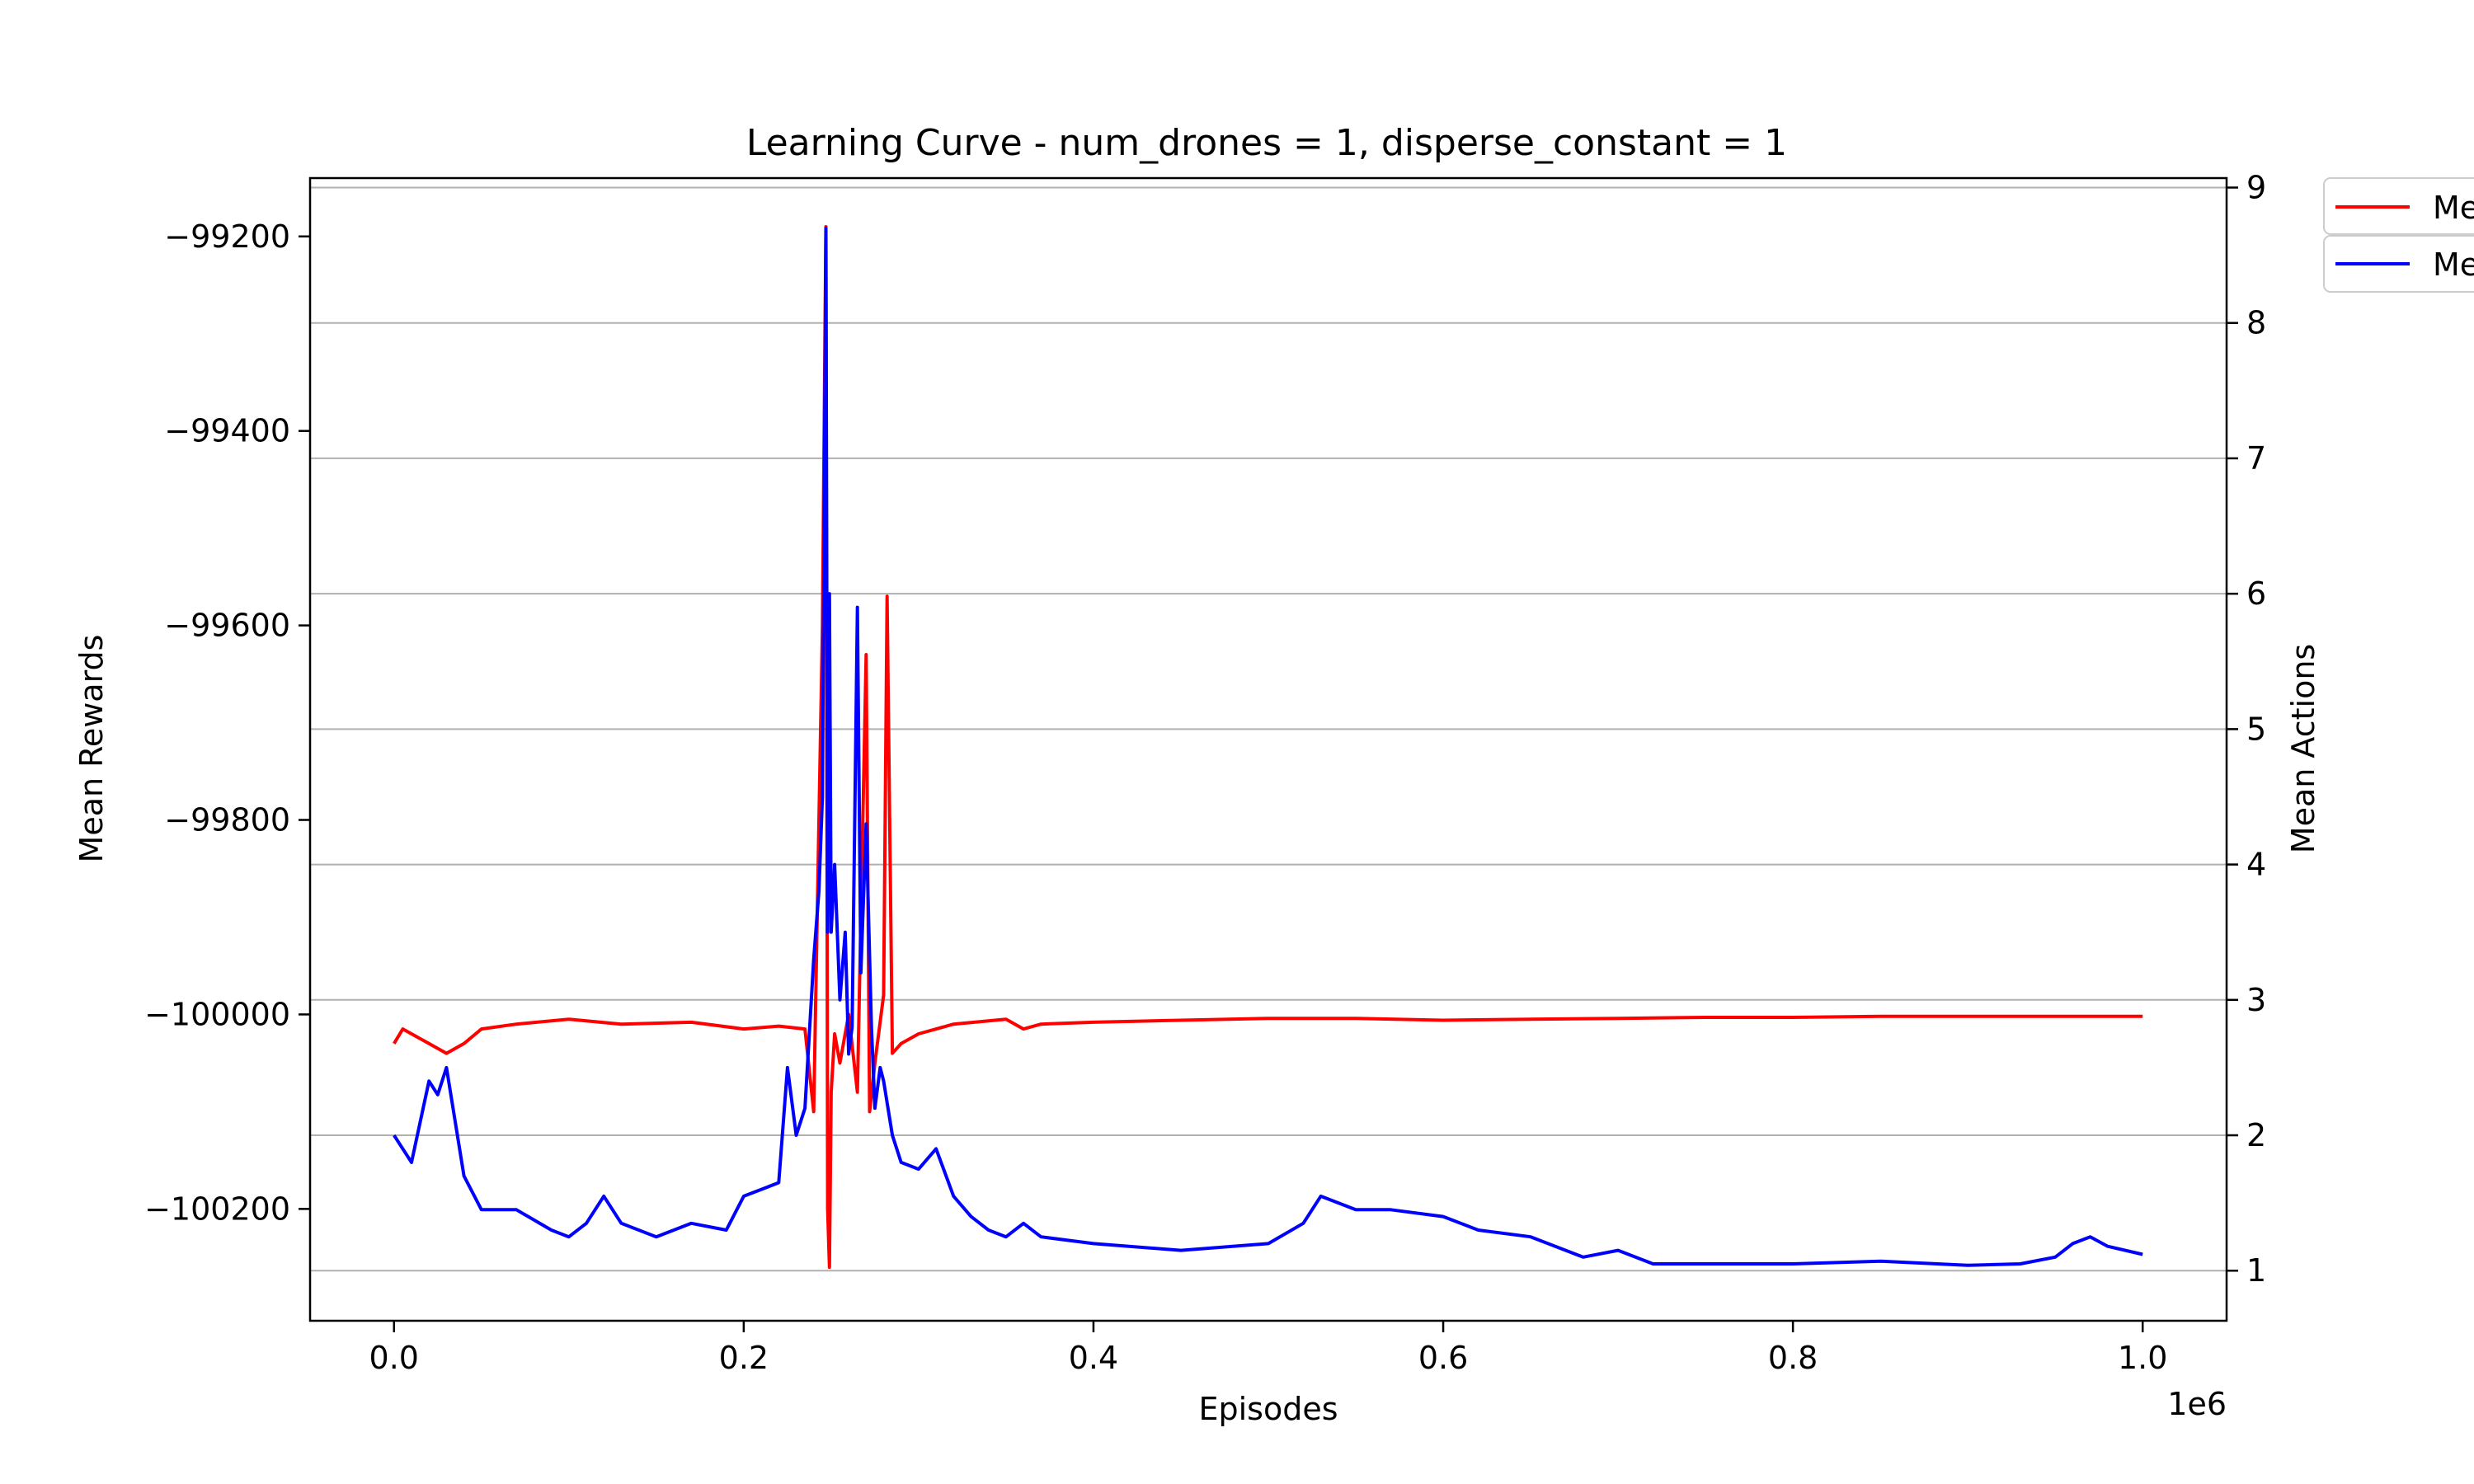 This screenshot has width=2474, height=1484. What do you see at coordinates (1268, 1409) in the screenshot?
I see `x-axis-label: Episodes` at bounding box center [1268, 1409].